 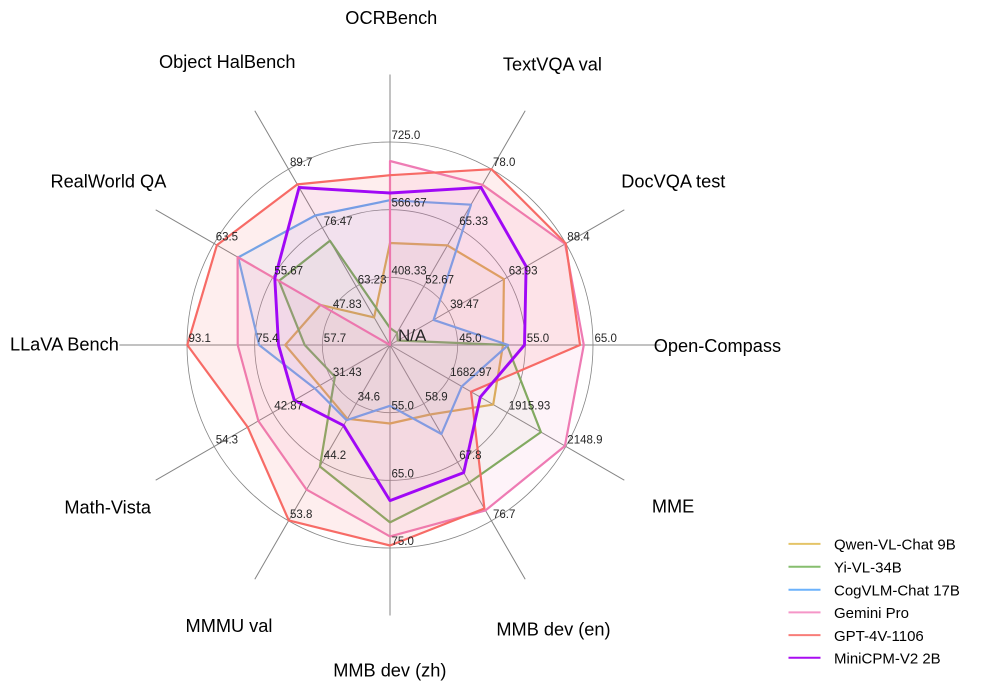 I want to click on svg-text: 63.93, so click(x=523, y=271).